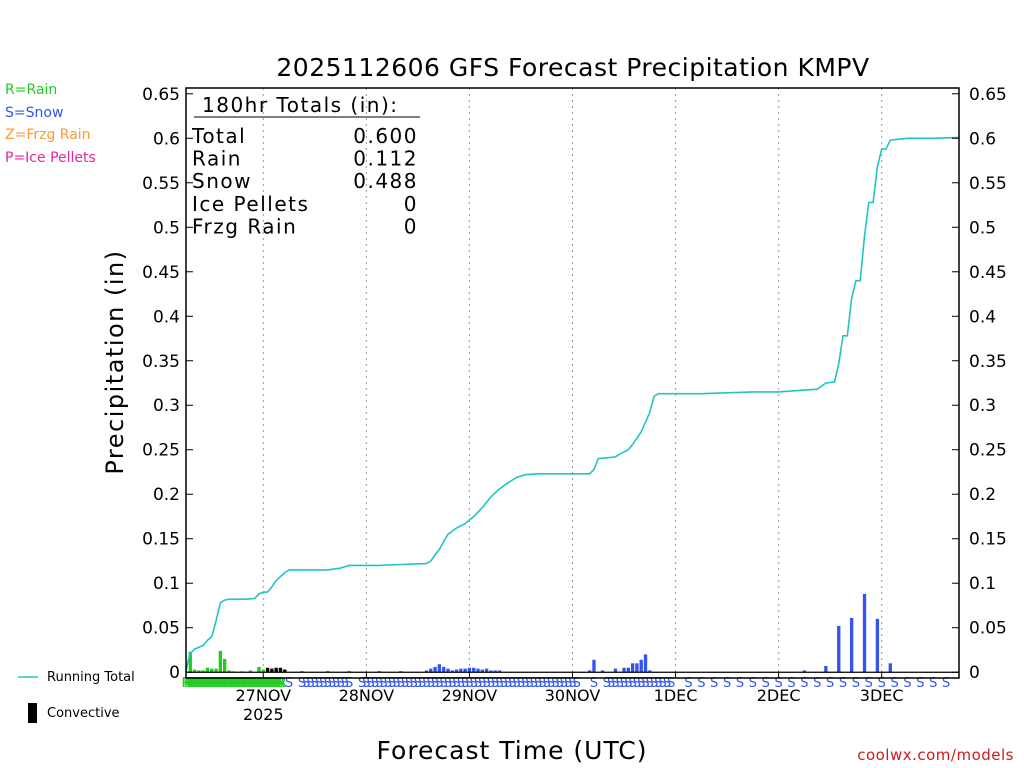 This screenshot has height=768, width=1024. What do you see at coordinates (982, 584) in the screenshot?
I see `y-tick-label: 0.1` at bounding box center [982, 584].